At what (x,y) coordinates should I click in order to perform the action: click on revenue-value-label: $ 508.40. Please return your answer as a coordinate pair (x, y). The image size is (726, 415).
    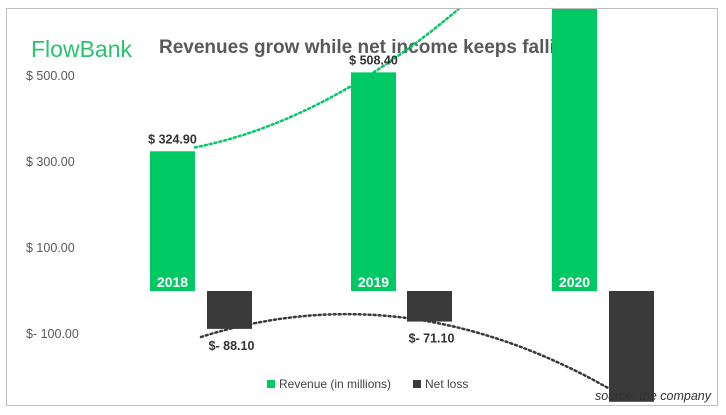
    Looking at the image, I should click on (373, 60).